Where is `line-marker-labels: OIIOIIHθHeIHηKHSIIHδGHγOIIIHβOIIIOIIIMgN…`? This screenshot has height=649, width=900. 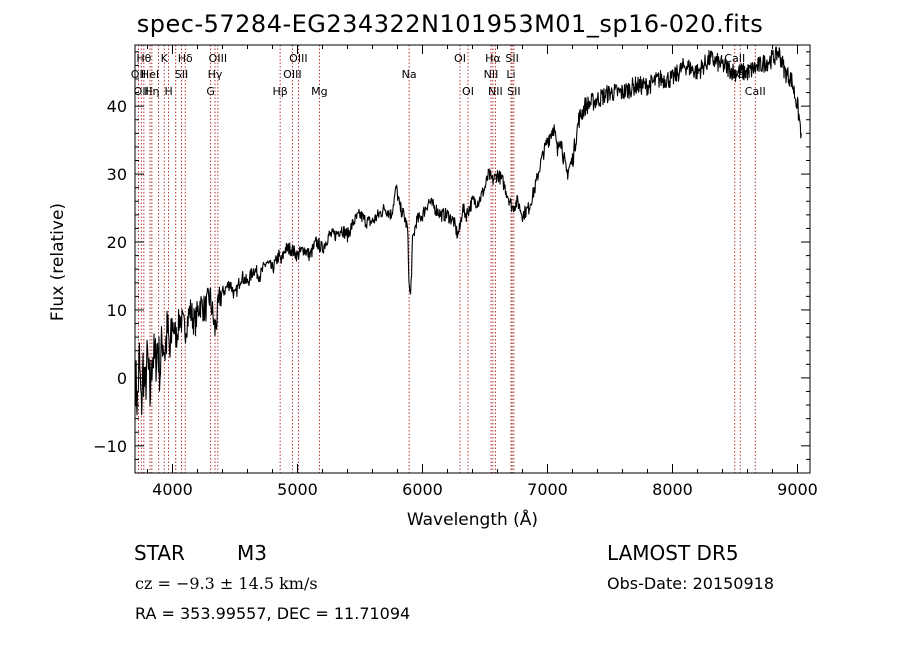 line-marker-labels: OIIOIIHθHeIHηKHSIIHδGHγOIIIHβOIIIOIIIMgN… is located at coordinates (448, 75).